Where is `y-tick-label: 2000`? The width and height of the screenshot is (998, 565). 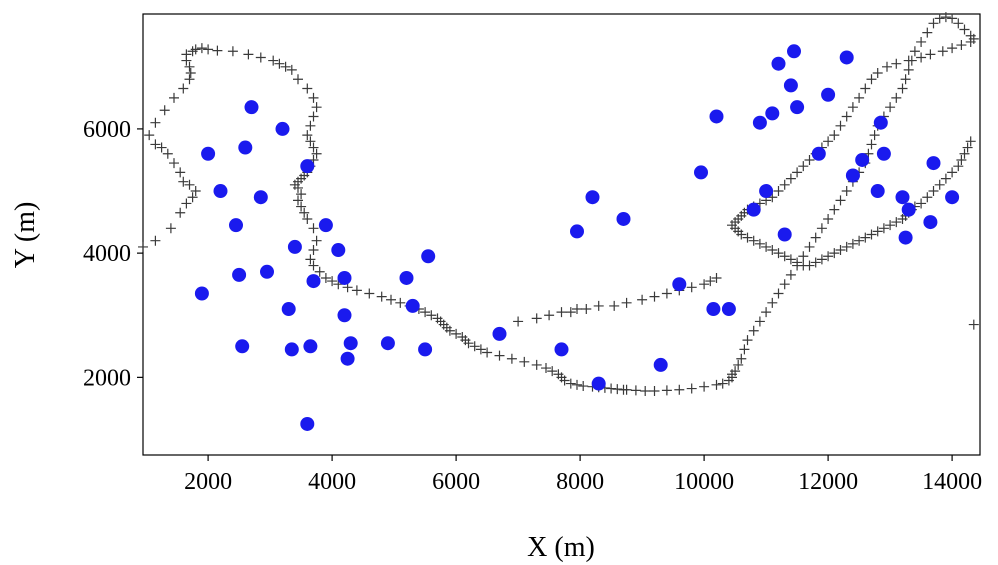 y-tick-label: 2000 is located at coordinates (107, 378).